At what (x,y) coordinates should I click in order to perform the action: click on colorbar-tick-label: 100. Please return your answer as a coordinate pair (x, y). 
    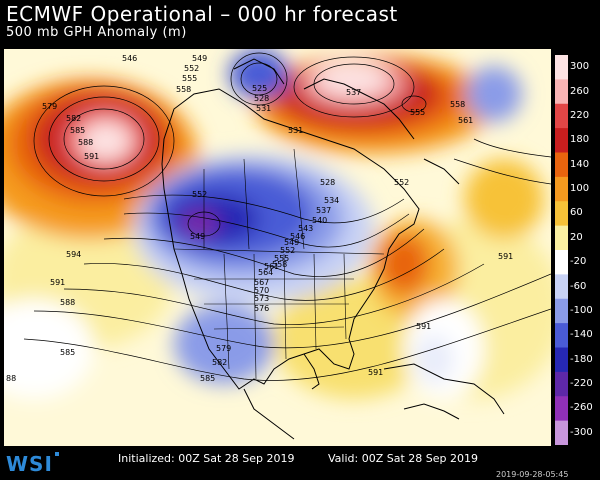
    Looking at the image, I should click on (580, 189).